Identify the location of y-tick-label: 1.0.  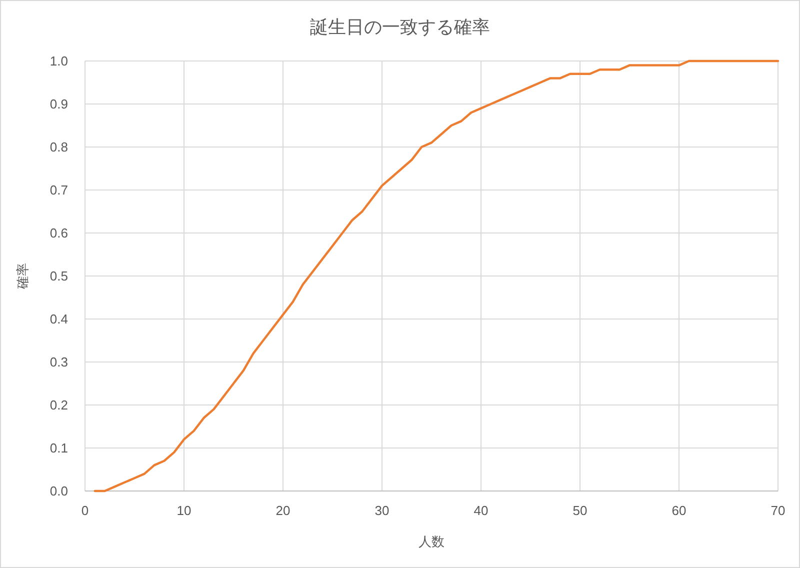
(59, 61).